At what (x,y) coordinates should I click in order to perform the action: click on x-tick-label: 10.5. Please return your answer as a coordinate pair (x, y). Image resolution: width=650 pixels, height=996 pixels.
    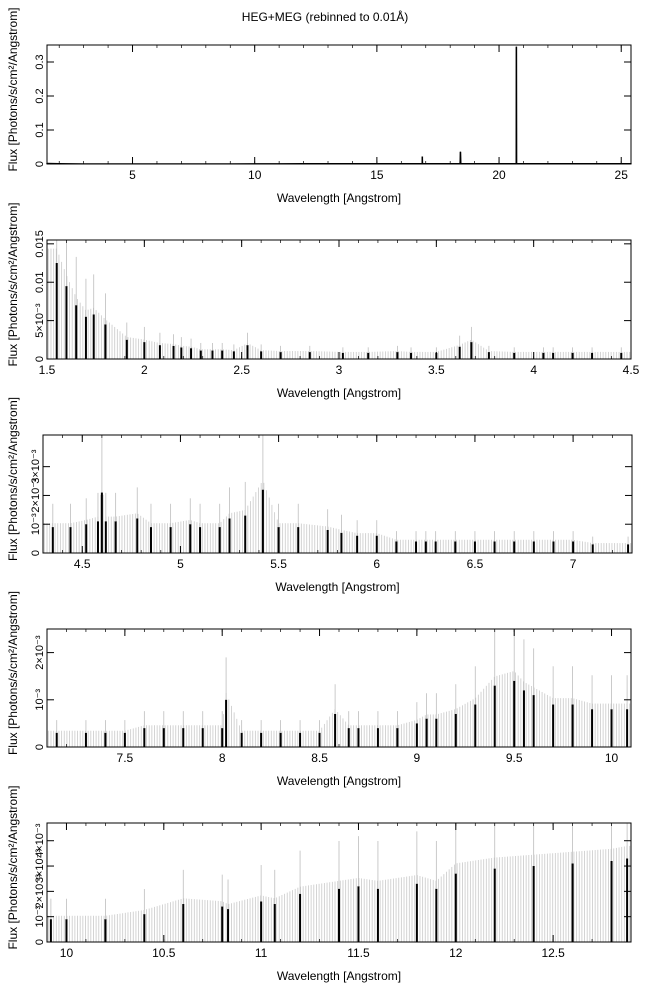
    Looking at the image, I should click on (164, 953).